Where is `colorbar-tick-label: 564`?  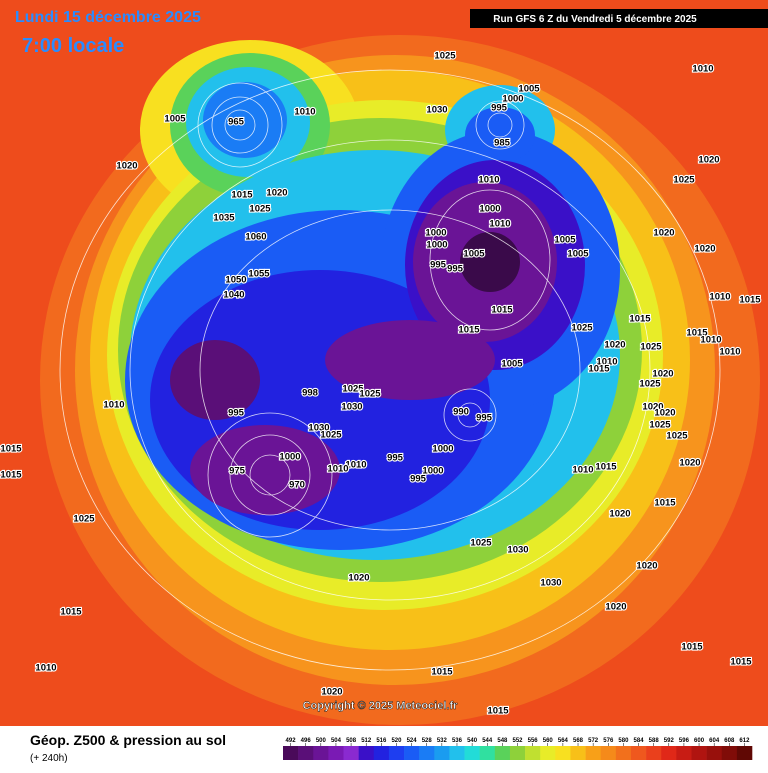 colorbar-tick-label: 564 is located at coordinates (563, 741).